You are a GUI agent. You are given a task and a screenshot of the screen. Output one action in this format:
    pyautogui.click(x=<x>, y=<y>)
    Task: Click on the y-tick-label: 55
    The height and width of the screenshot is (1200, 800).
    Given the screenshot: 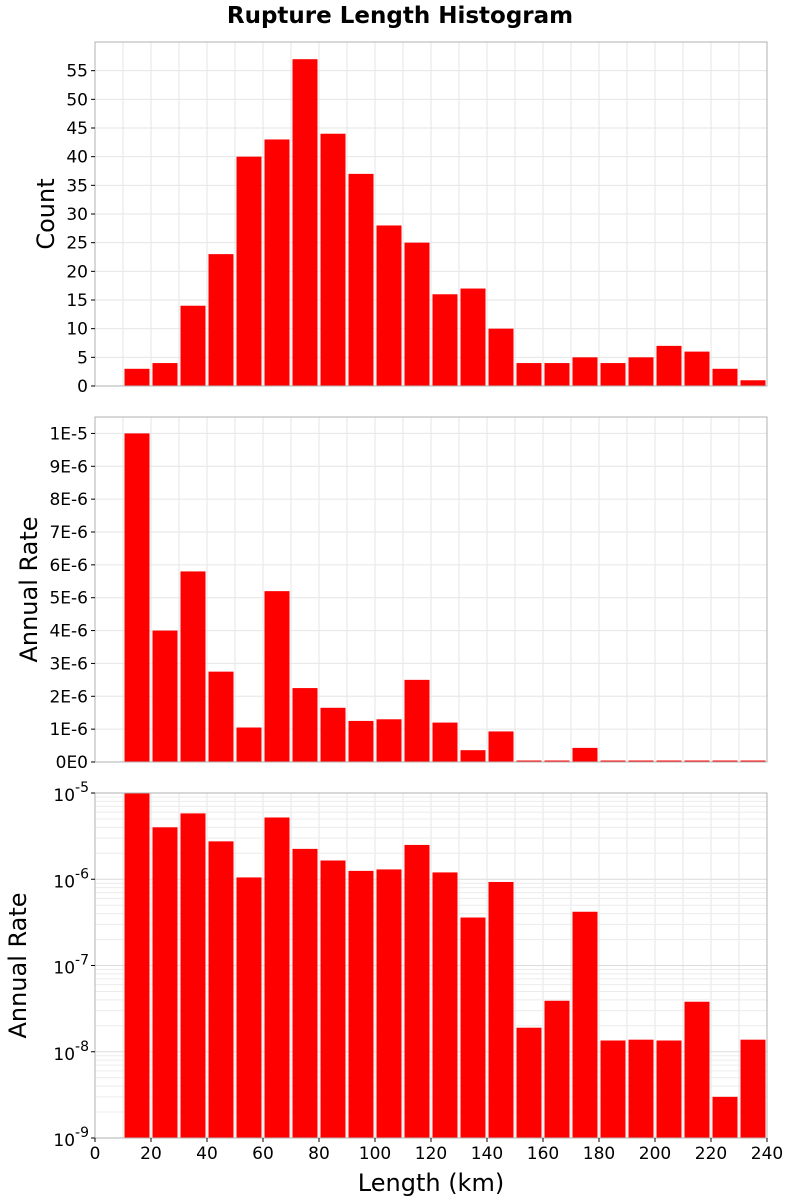 What is the action you would take?
    pyautogui.click(x=77, y=72)
    